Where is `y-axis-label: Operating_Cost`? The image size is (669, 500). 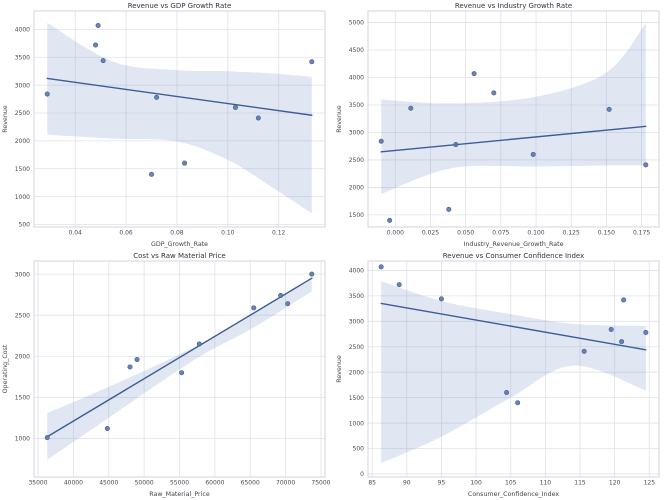
y-axis-label: Operating_Cost is located at coordinates (5, 368).